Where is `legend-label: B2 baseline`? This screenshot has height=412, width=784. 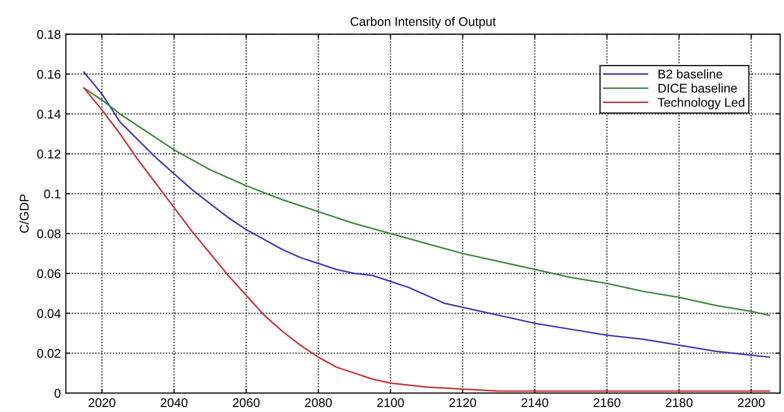 legend-label: B2 baseline is located at coordinates (690, 73).